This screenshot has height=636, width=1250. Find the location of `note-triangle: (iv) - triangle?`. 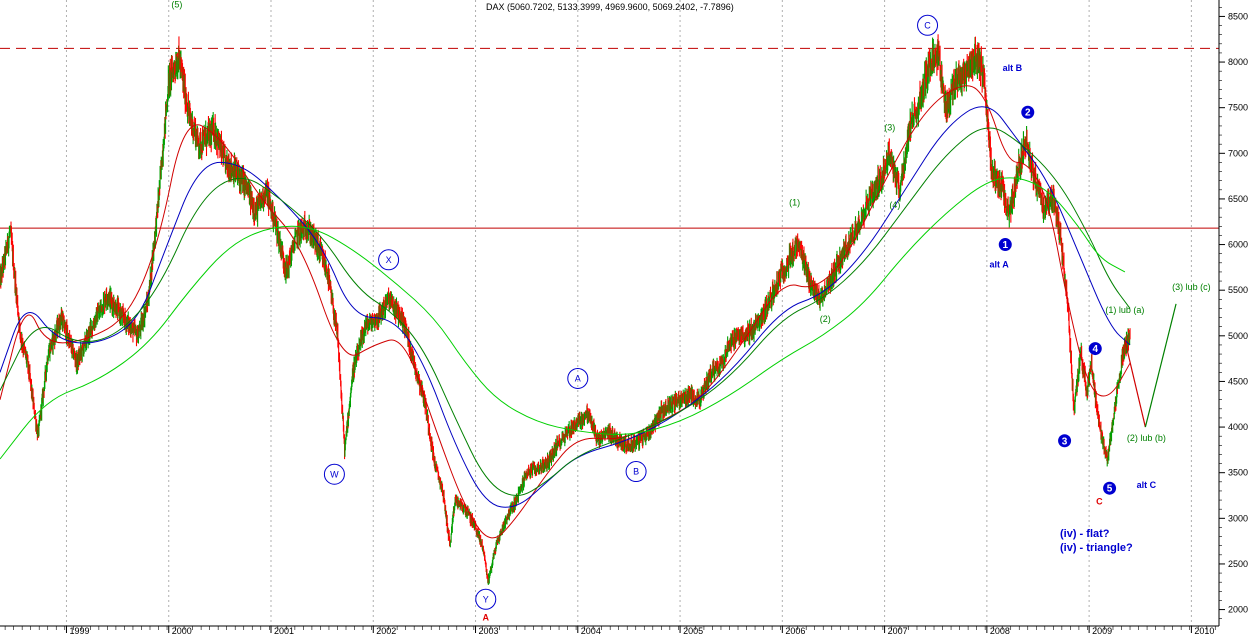

note-triangle: (iv) - triangle? is located at coordinates (1096, 548).